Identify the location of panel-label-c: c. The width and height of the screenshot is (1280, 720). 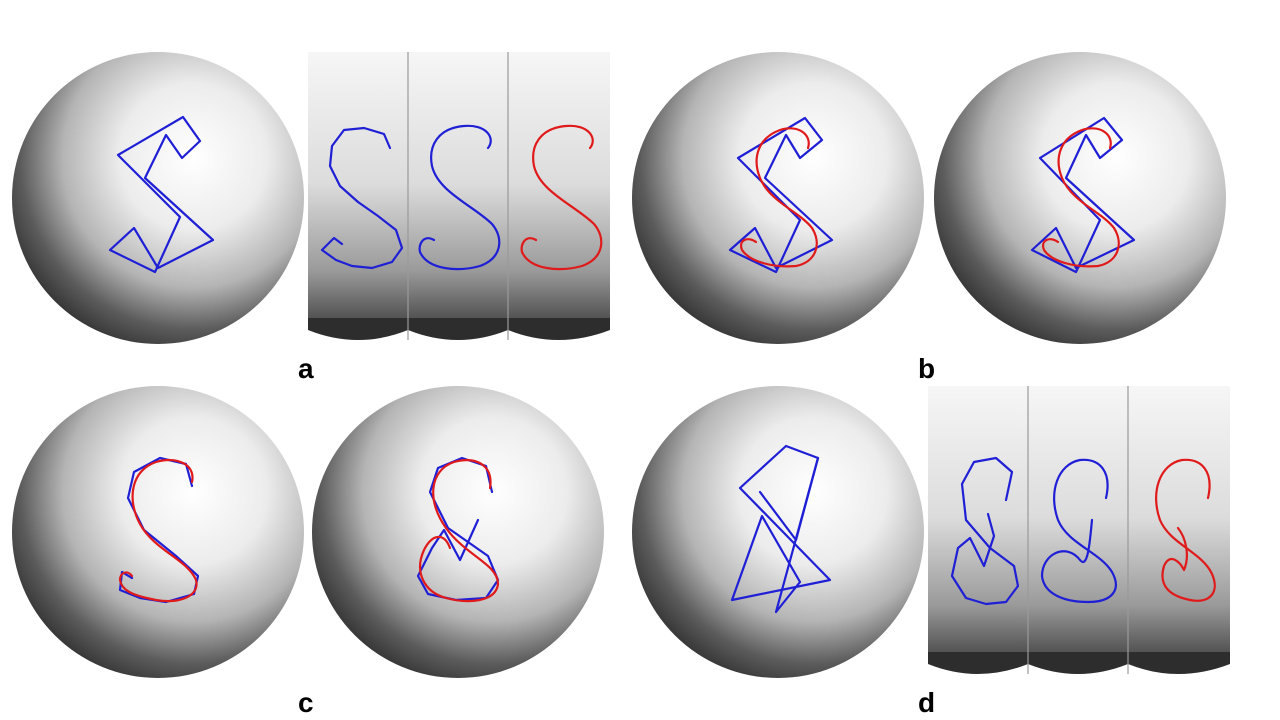
(306, 702).